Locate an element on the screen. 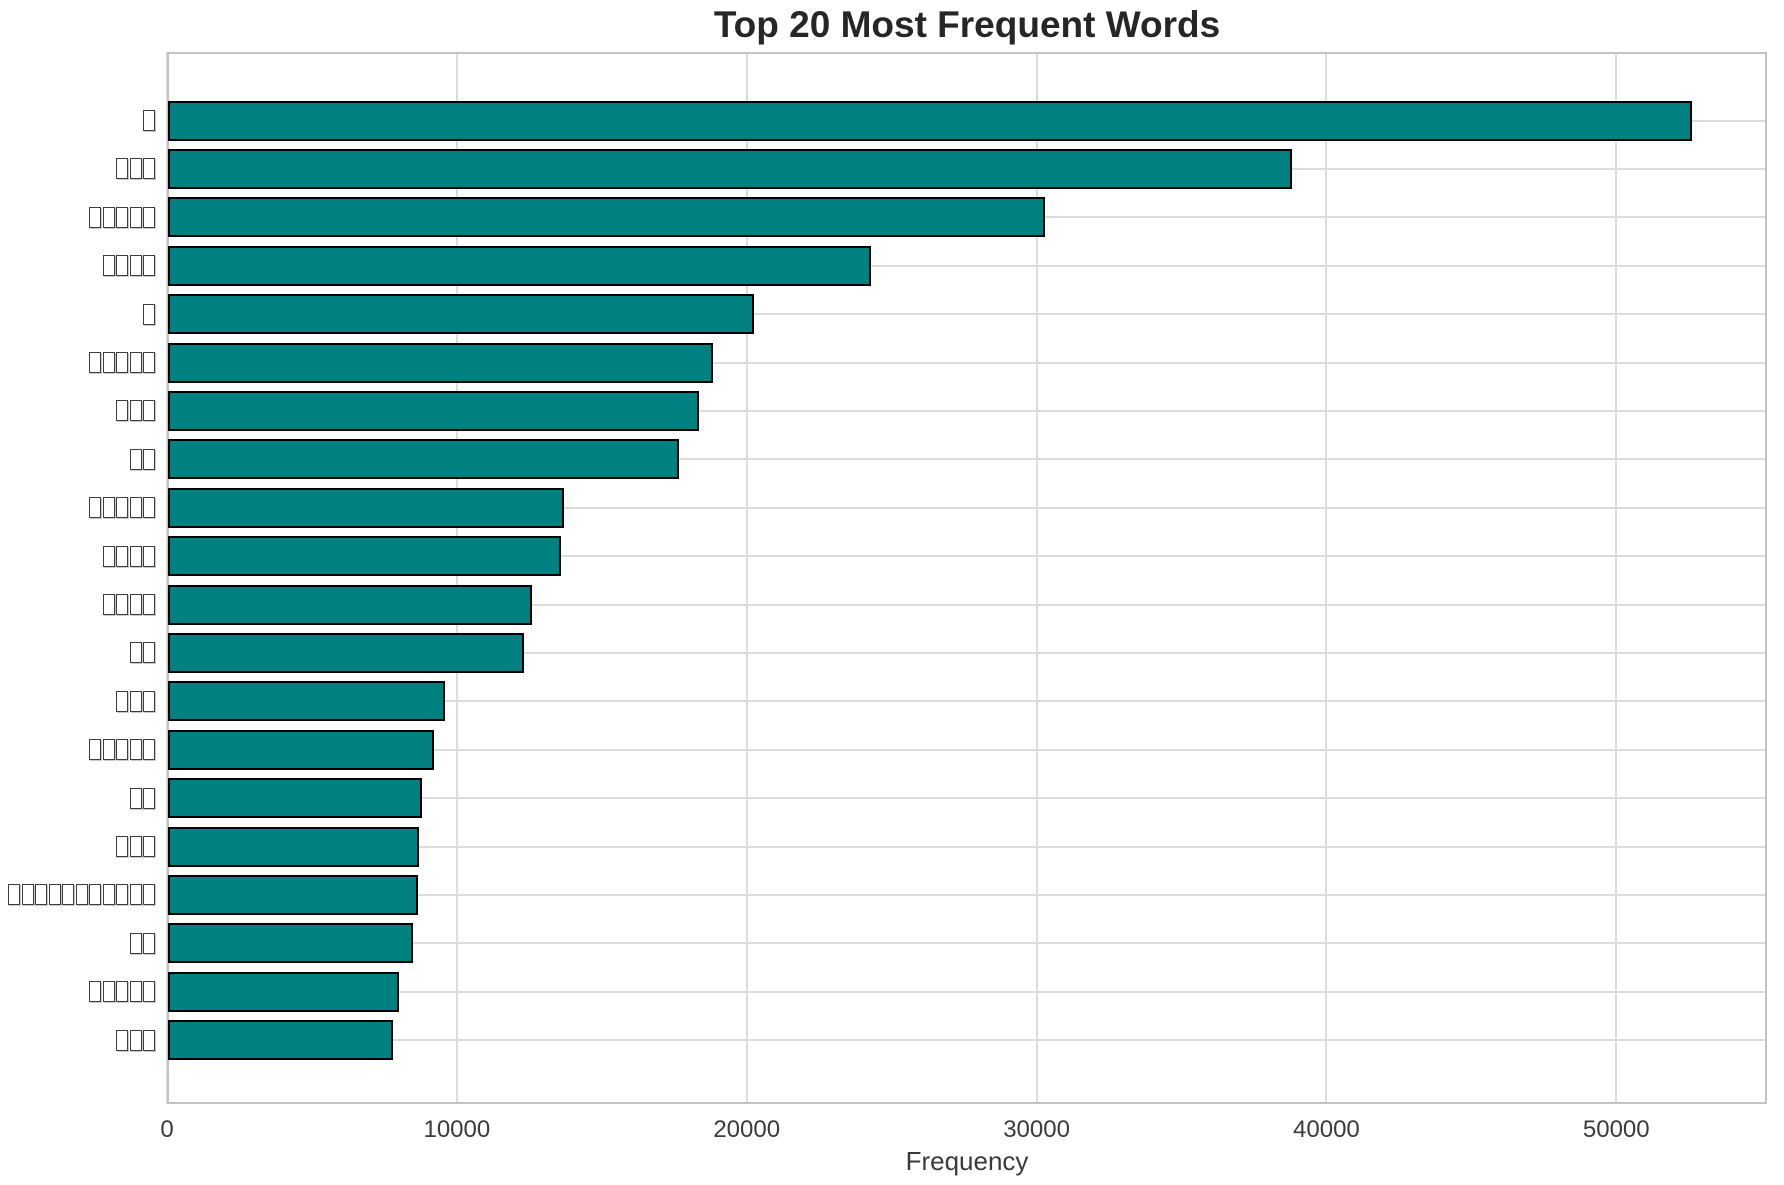 The width and height of the screenshot is (1784, 1185). x-tick-label: 0 is located at coordinates (167, 1129).